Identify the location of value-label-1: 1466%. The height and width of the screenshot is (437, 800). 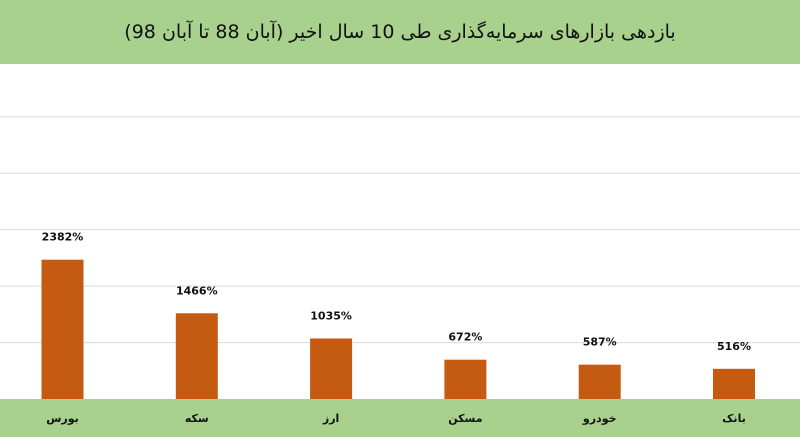
(197, 290).